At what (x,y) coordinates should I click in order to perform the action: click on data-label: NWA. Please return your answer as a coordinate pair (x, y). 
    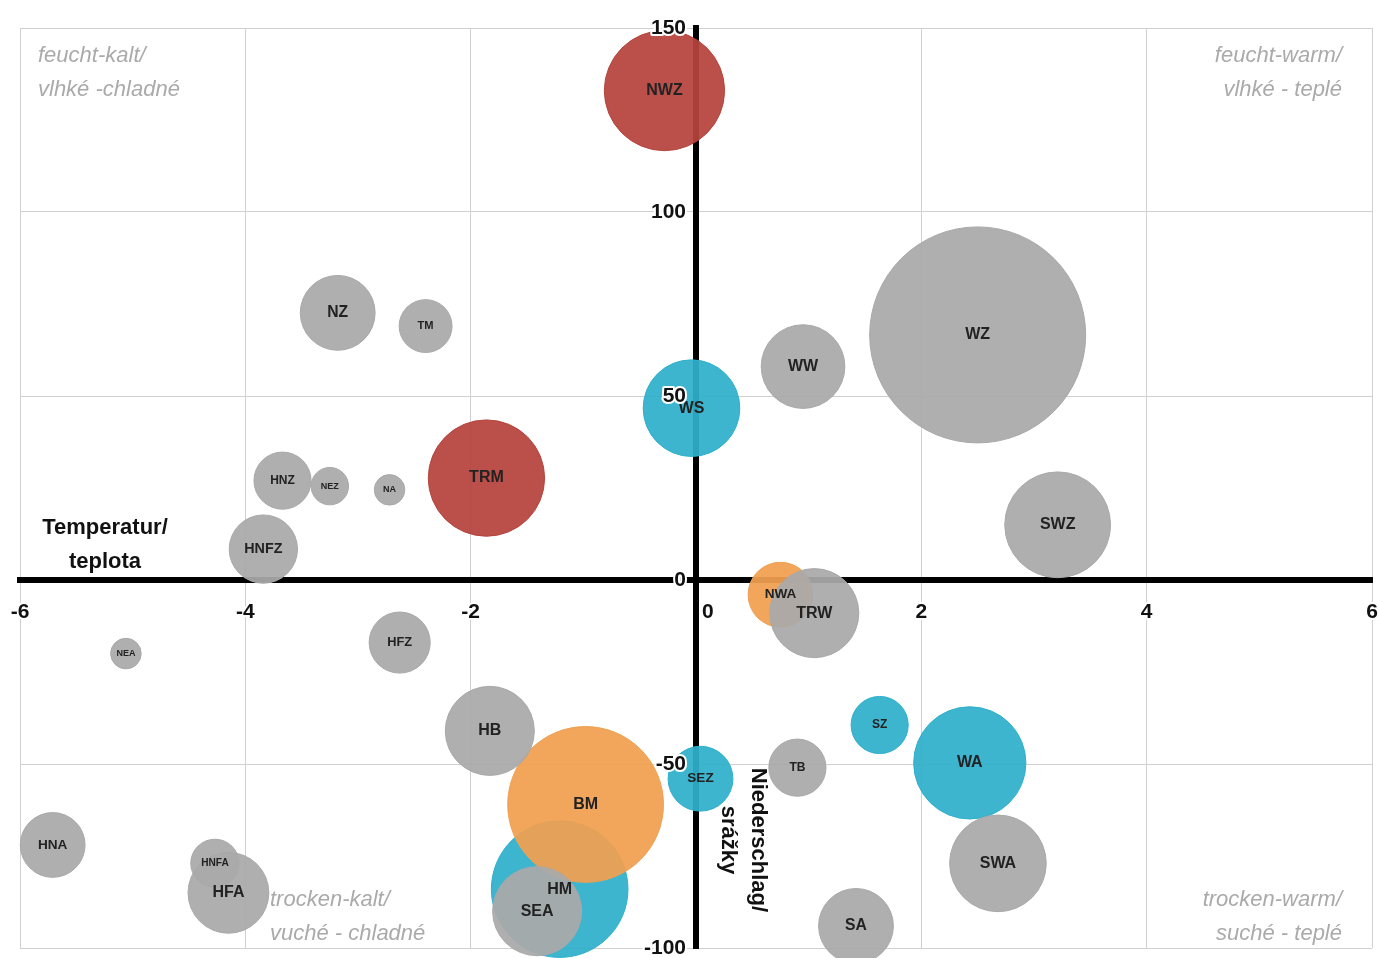
    Looking at the image, I should click on (780, 594).